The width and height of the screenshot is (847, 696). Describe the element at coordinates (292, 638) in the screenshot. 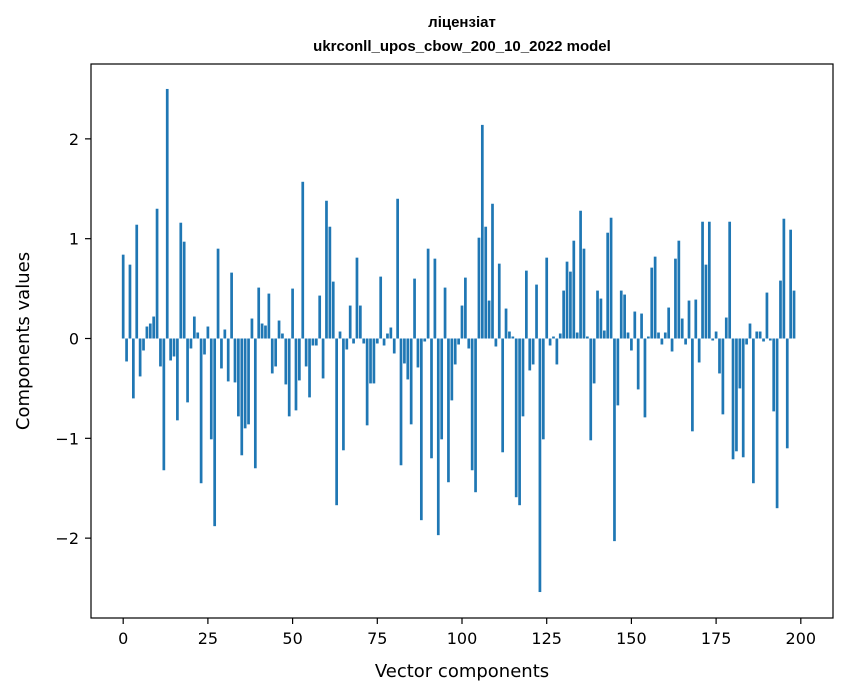

I see `x-tick-label: 50` at that location.